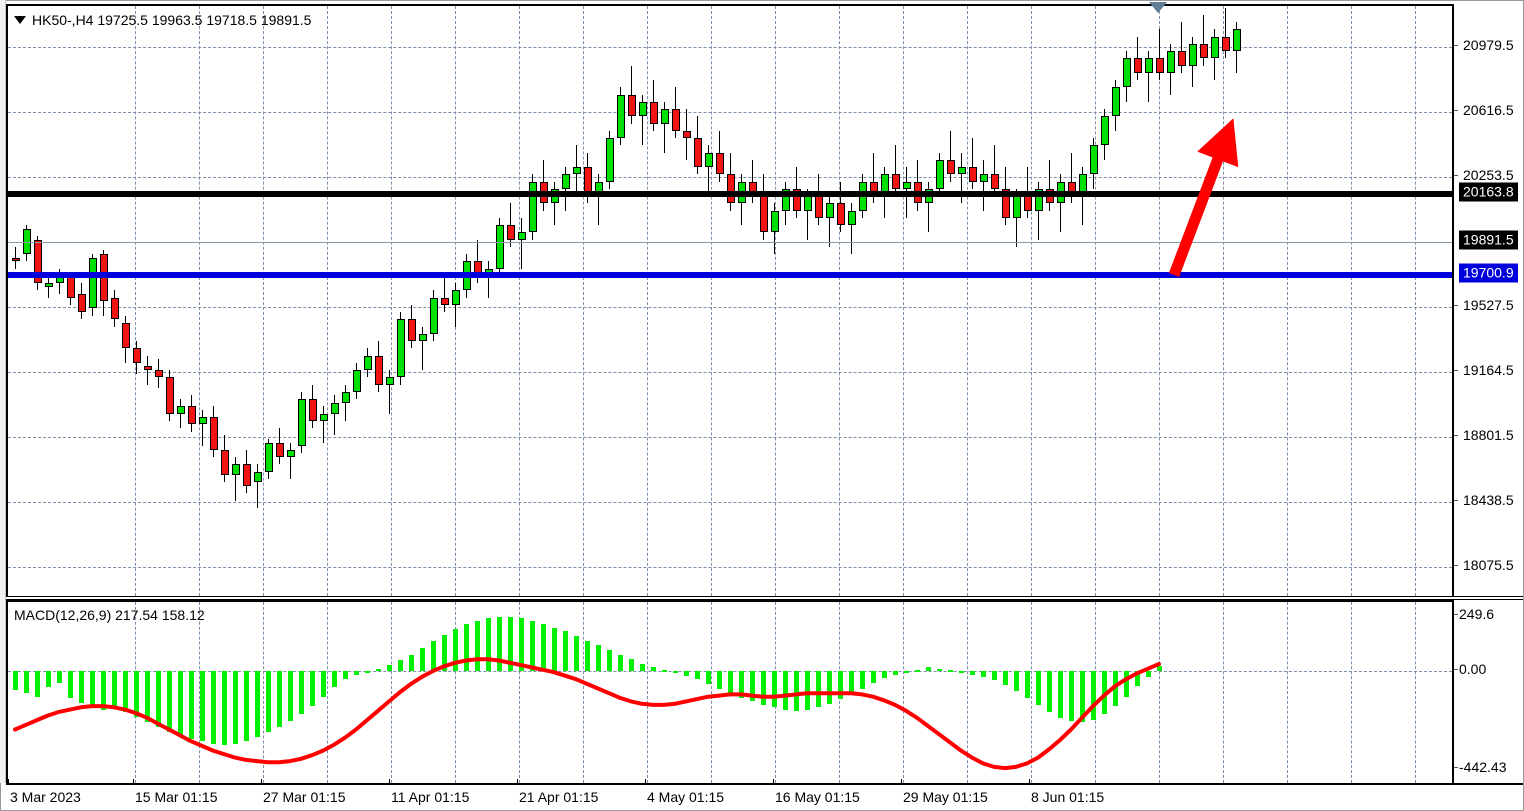 The height and width of the screenshot is (811, 1524). I want to click on price-axis-tag: 20163.8, so click(1488, 192).